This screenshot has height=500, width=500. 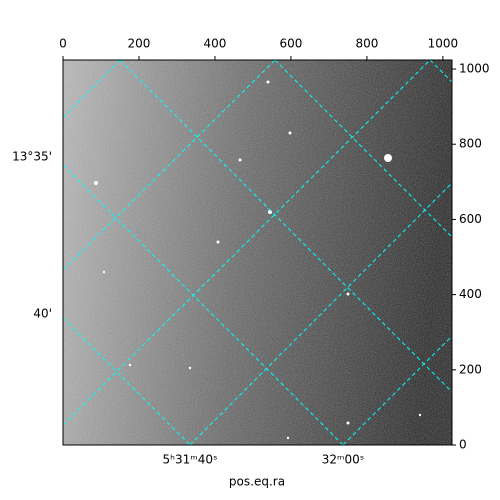 I want to click on x-axis-label: pos.eq.ra, so click(x=257, y=482).